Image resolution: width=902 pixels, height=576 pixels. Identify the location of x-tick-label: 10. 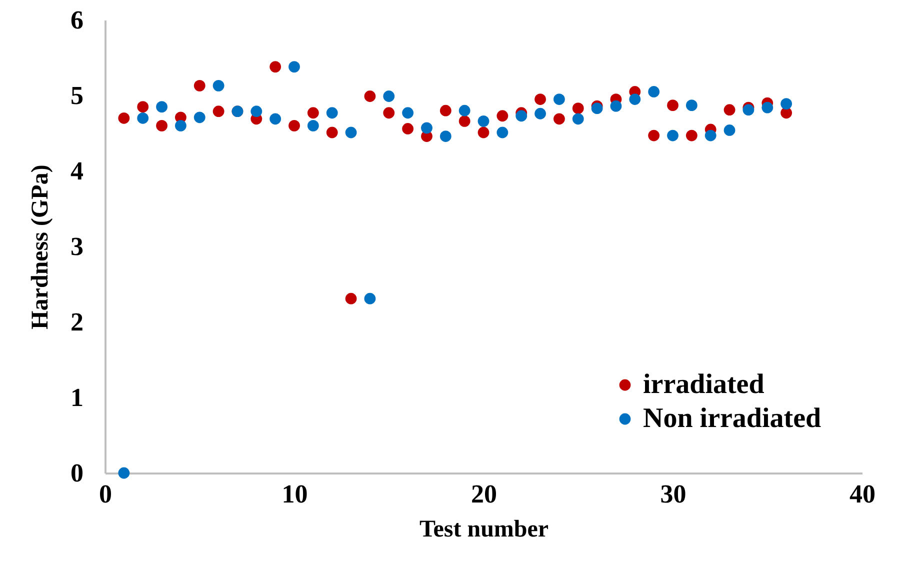
(295, 494).